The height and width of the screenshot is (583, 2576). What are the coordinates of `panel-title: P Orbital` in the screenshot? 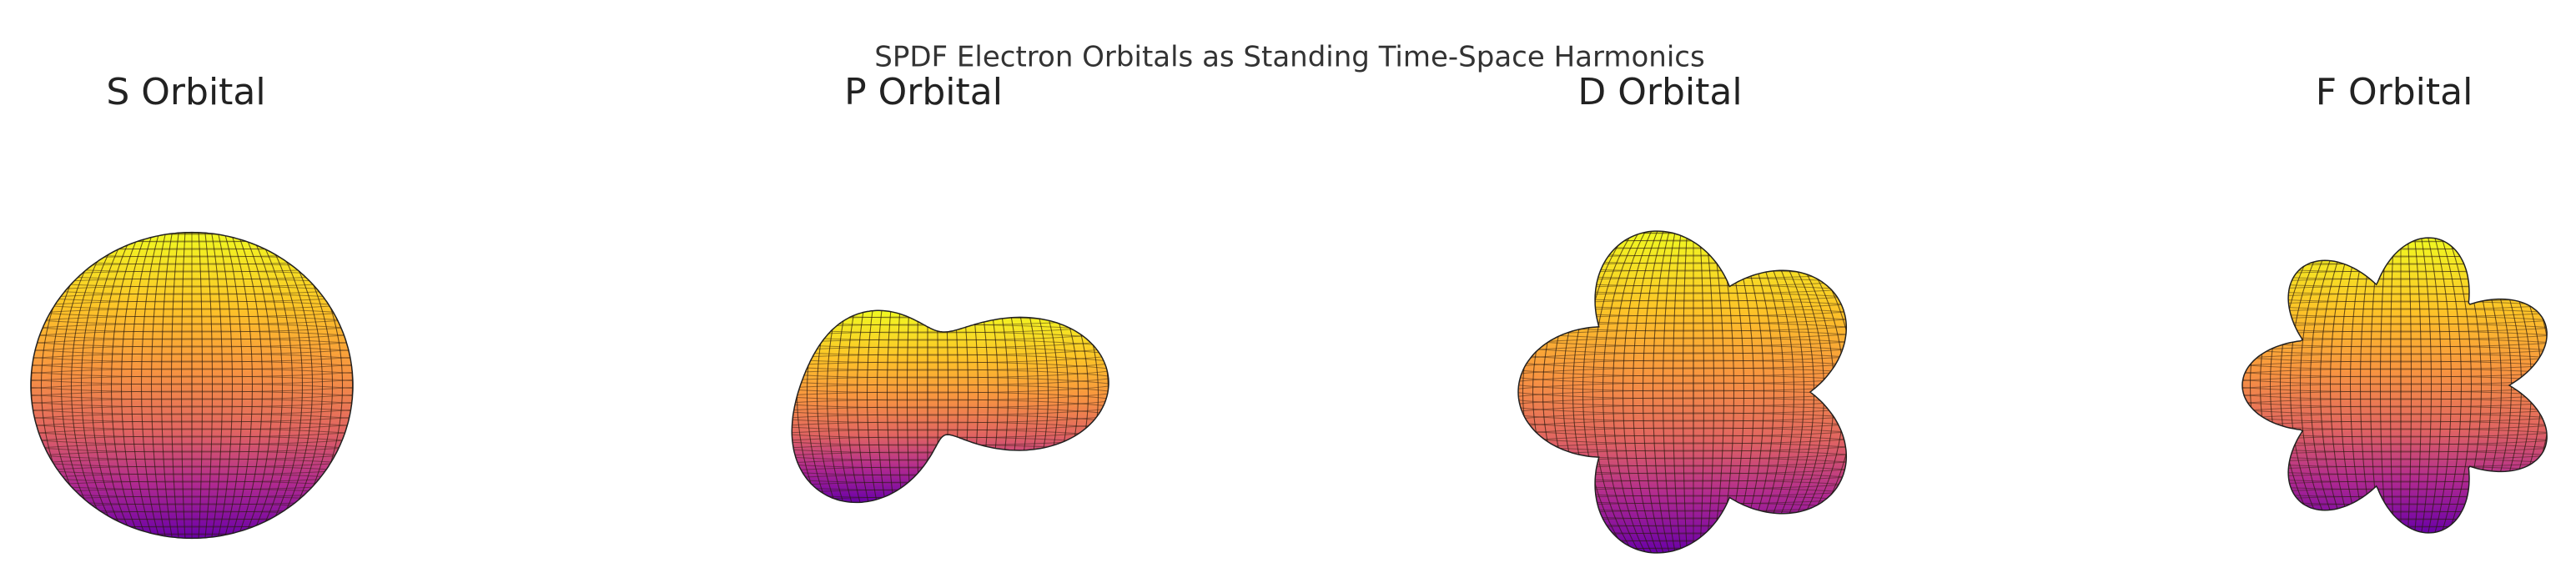 It's located at (923, 92).